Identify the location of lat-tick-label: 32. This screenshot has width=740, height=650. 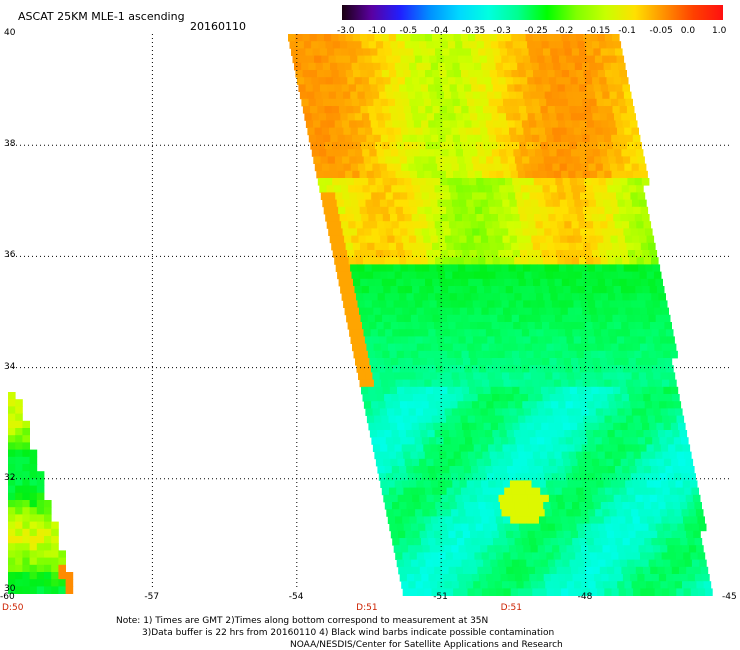
(10, 477).